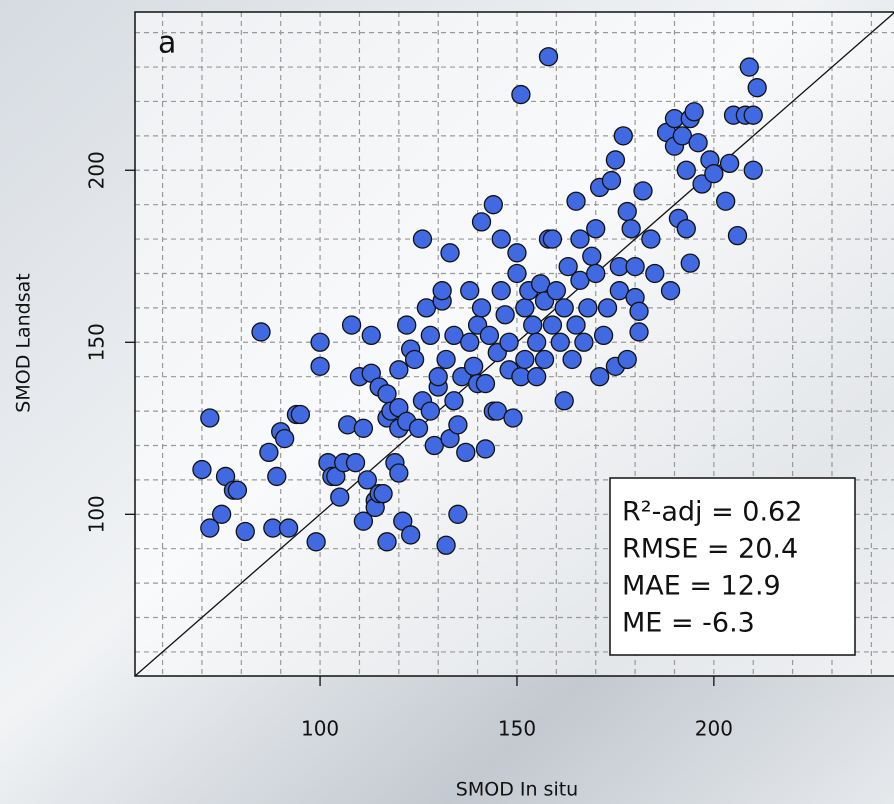  Describe the element at coordinates (517, 729) in the screenshot. I see `x-tick-label: 150` at that location.